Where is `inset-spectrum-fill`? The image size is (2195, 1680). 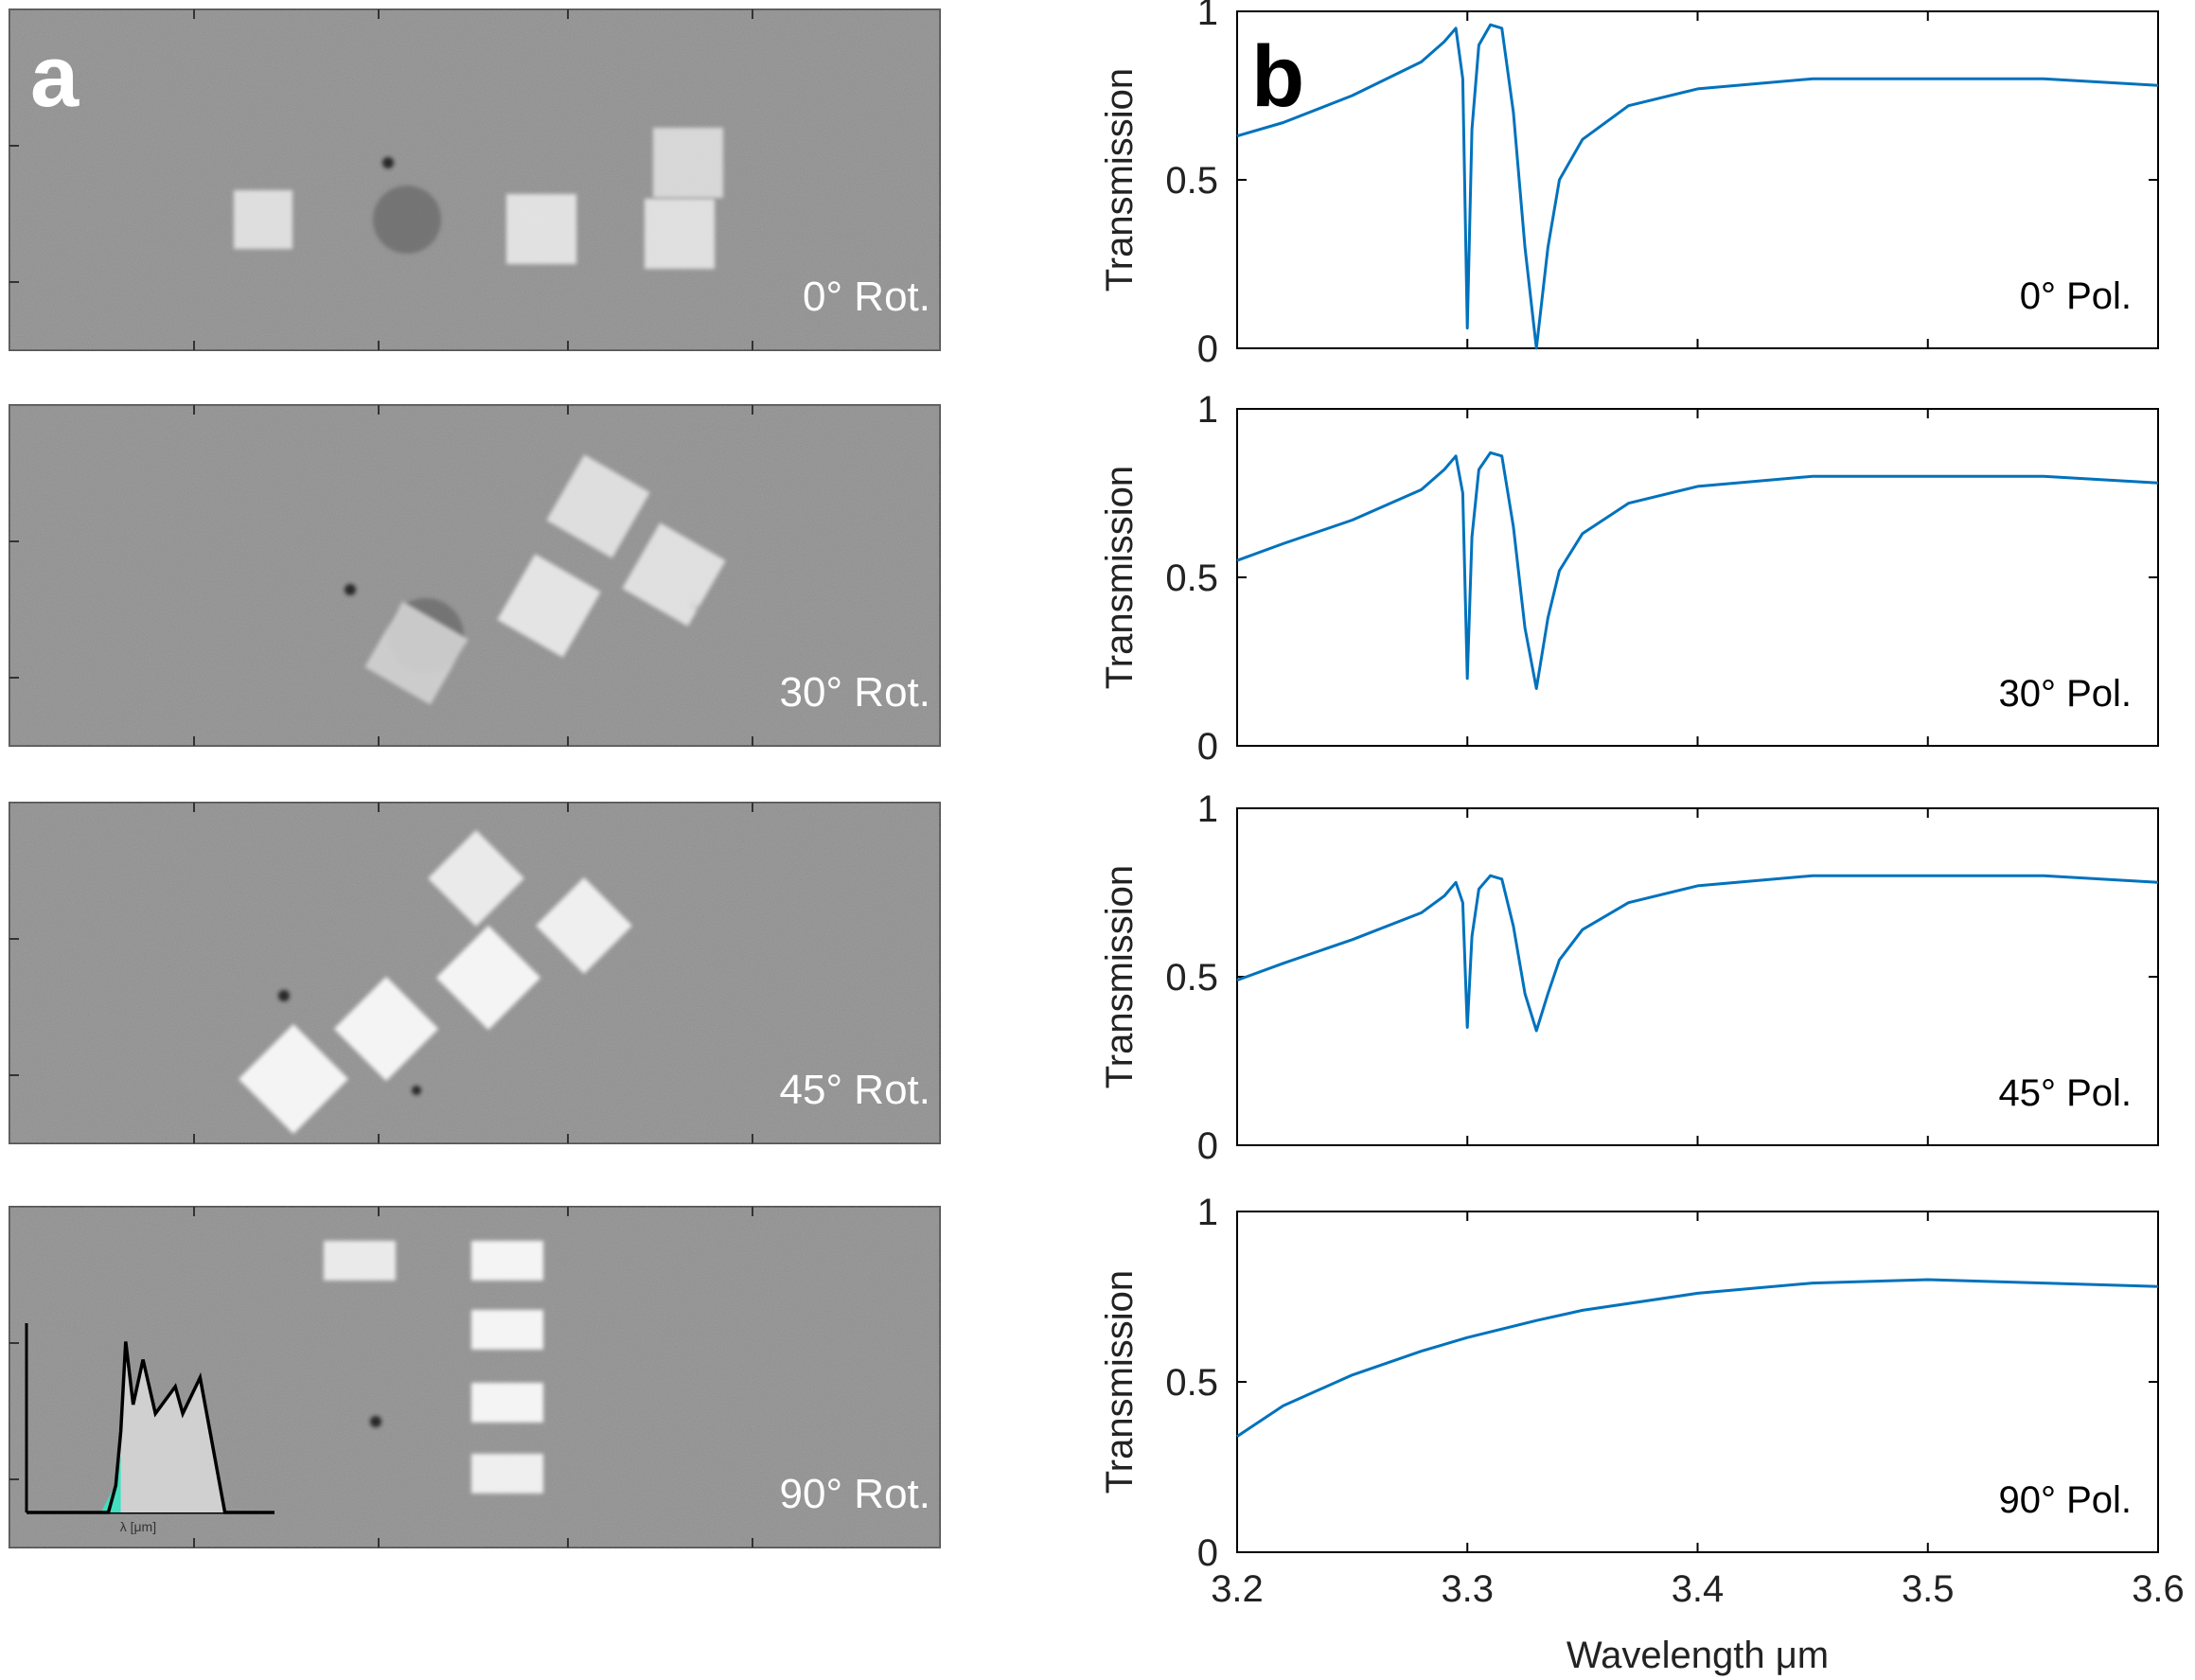
inset-spectrum-fill is located at coordinates (150, 1426).